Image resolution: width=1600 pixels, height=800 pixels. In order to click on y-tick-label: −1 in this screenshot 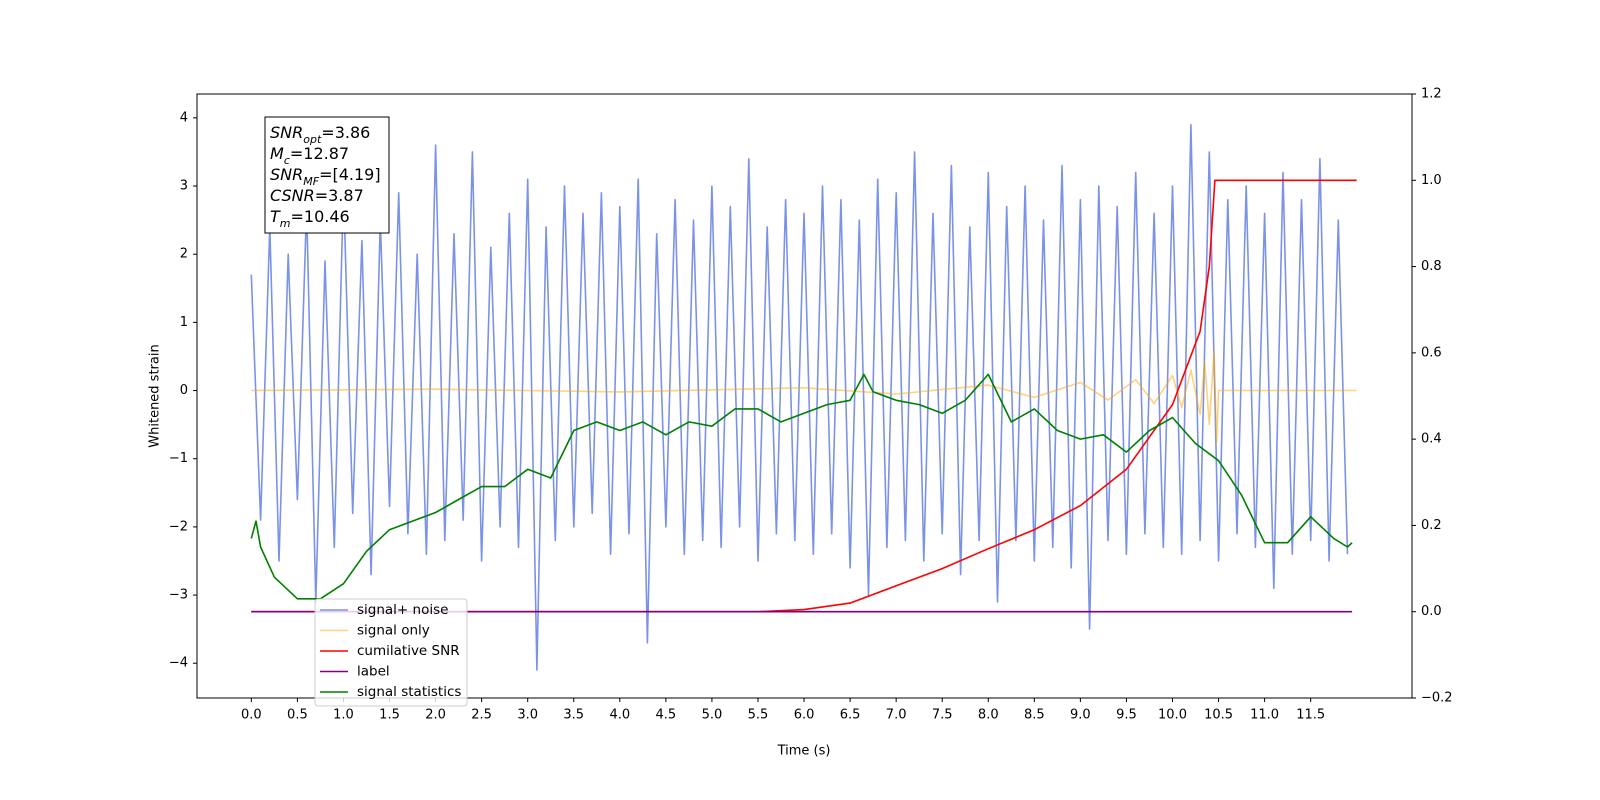, I will do `click(178, 458)`.